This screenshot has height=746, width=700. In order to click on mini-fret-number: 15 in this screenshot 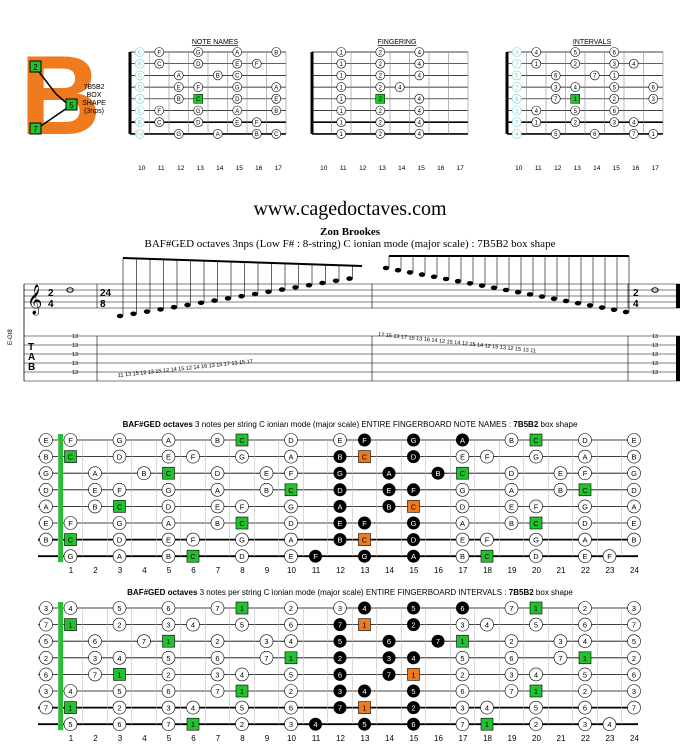, I will do `click(240, 168)`.